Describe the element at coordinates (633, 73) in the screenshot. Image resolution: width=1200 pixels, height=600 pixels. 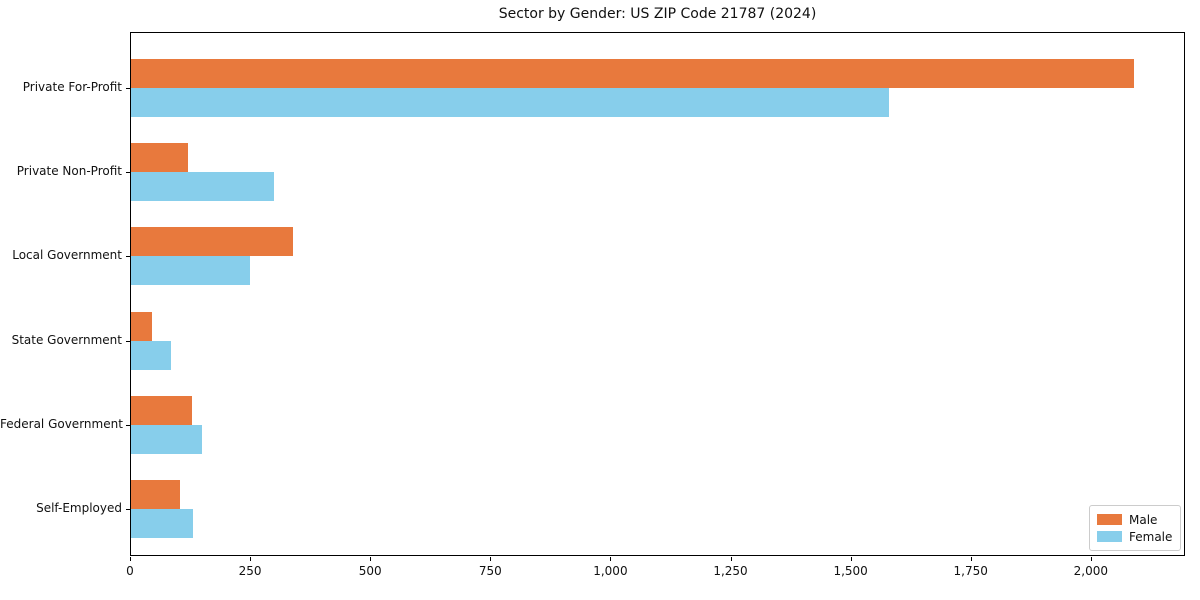
I see `bar-male-private-for-profit` at that location.